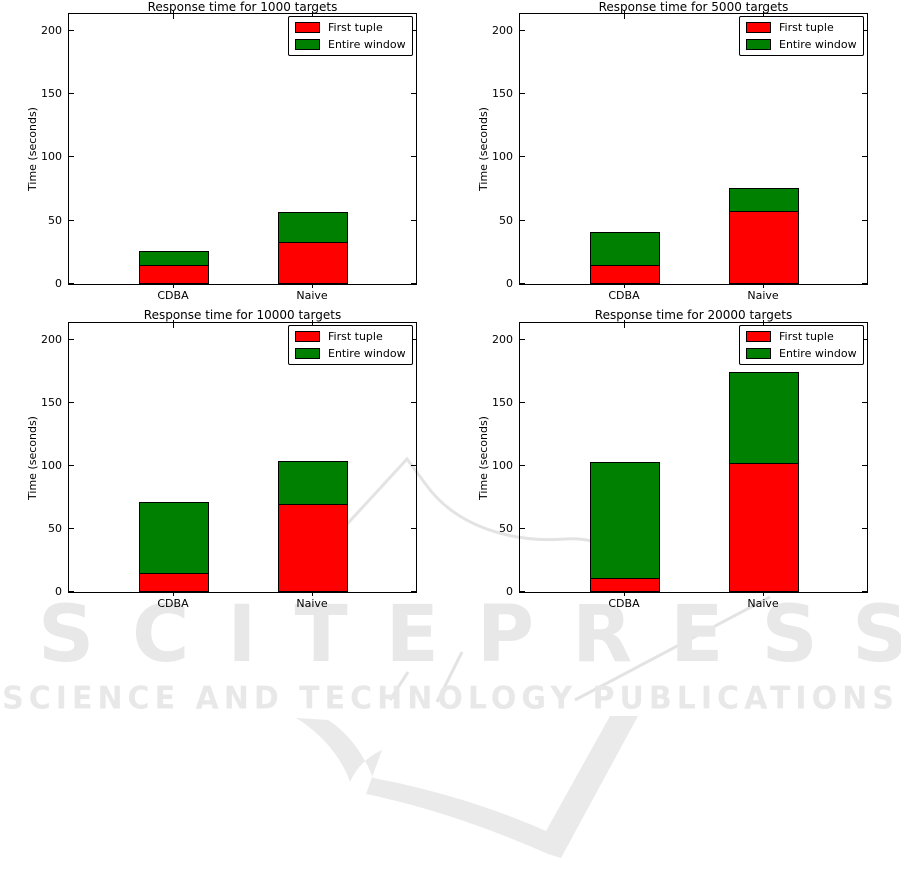 Image resolution: width=901 pixels, height=891 pixels. Describe the element at coordinates (469, 635) in the screenshot. I see `watermark-logo-text: SCITEPRESS` at that location.